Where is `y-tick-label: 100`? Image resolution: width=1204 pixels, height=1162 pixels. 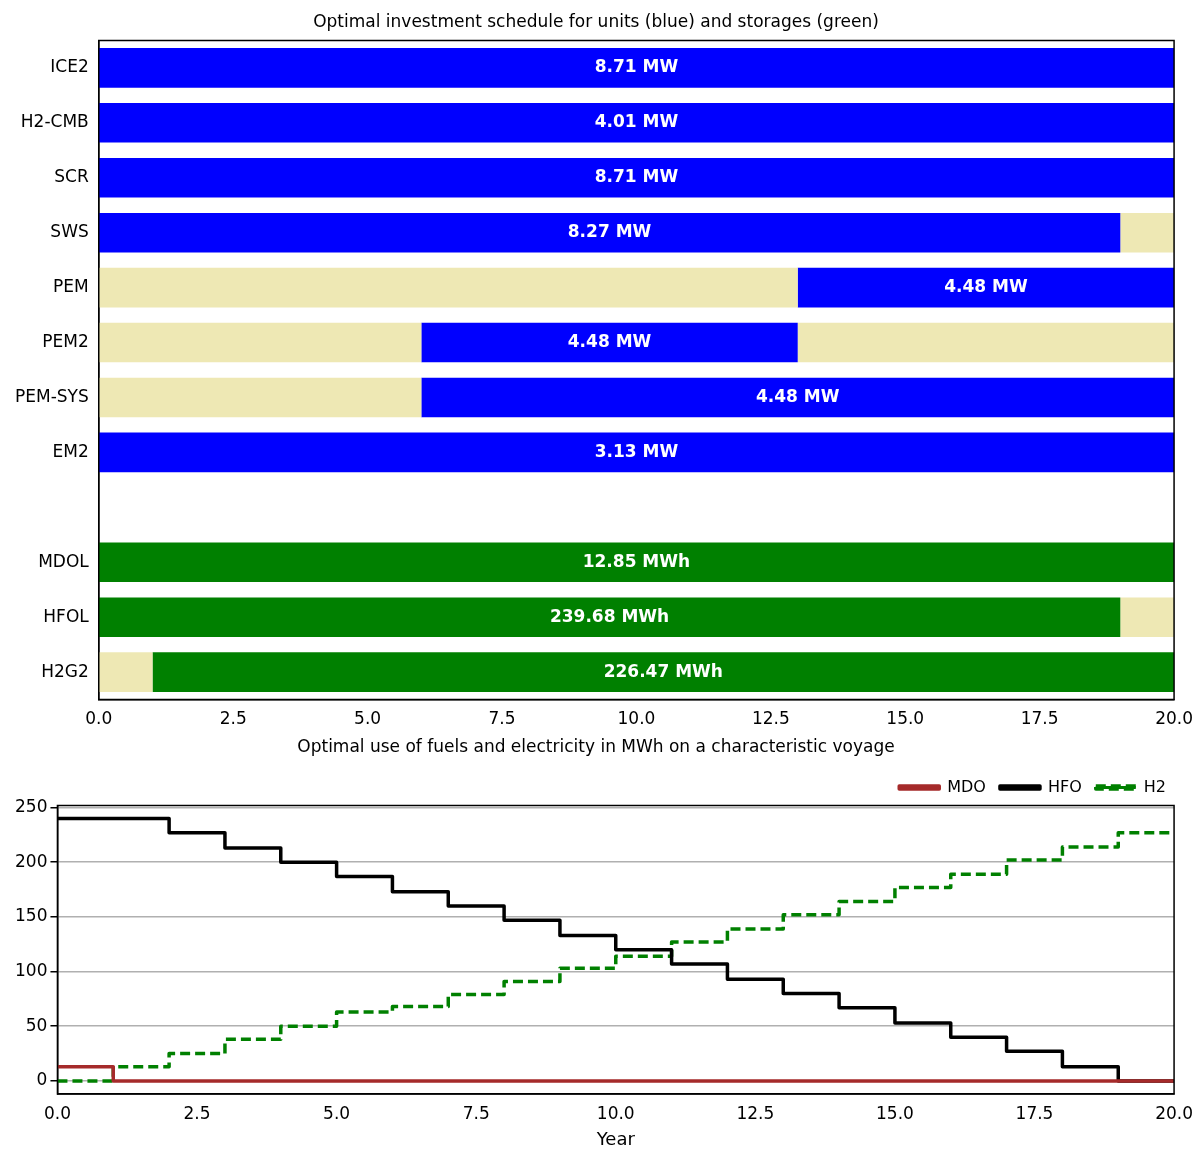 y-tick-label: 100 is located at coordinates (31, 969).